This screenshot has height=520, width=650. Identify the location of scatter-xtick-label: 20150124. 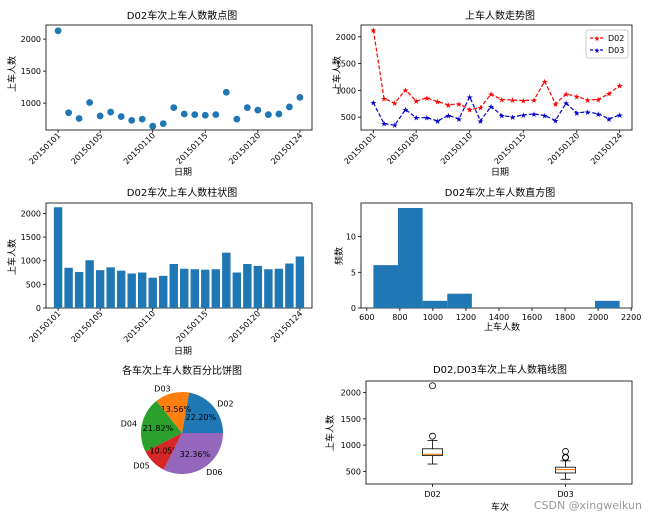
(286, 148).